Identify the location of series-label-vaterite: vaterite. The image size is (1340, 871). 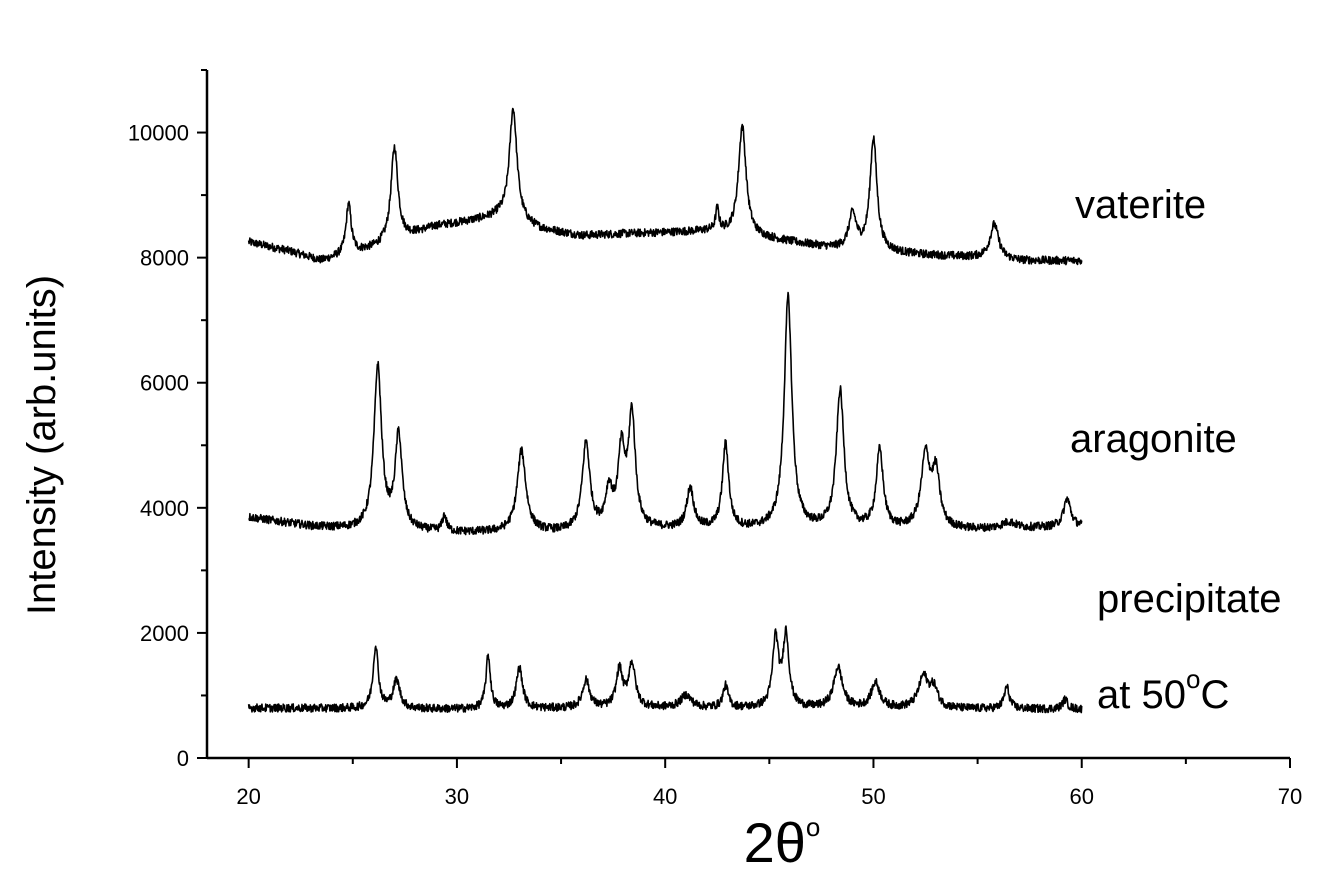
(1140, 205).